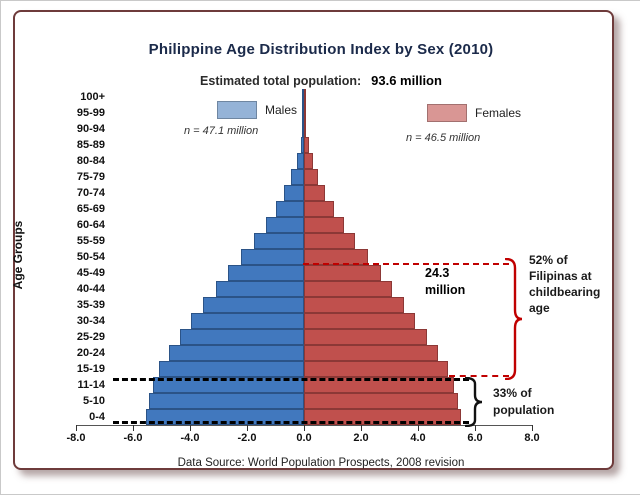 The width and height of the screenshot is (640, 495). What do you see at coordinates (560, 276) in the screenshot?
I see `childbearing-label-line: Filipinas at` at bounding box center [560, 276].